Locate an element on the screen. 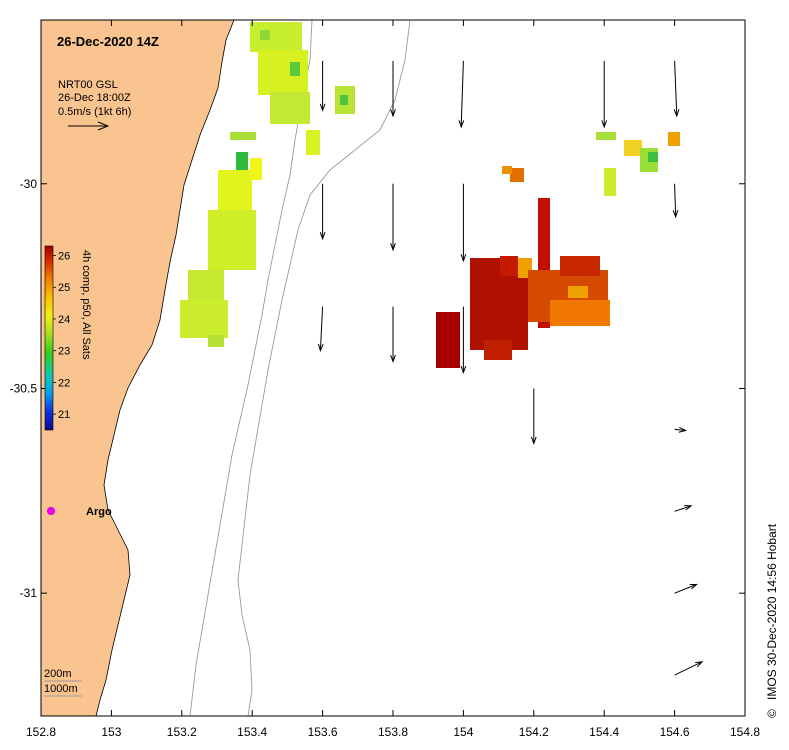 This screenshot has width=789, height=750. copyright-symbol: © is located at coordinates (772, 713).